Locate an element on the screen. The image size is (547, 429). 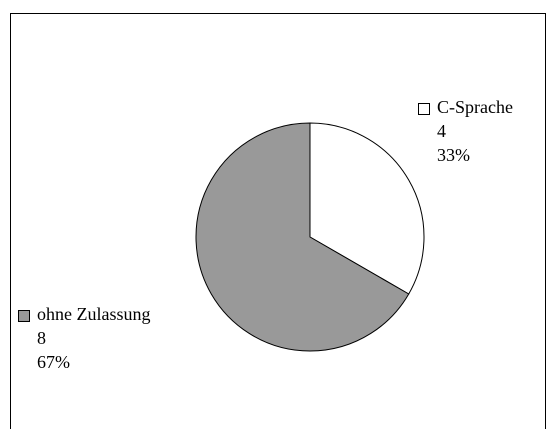
slice-value-label: 4 is located at coordinates (441, 131).